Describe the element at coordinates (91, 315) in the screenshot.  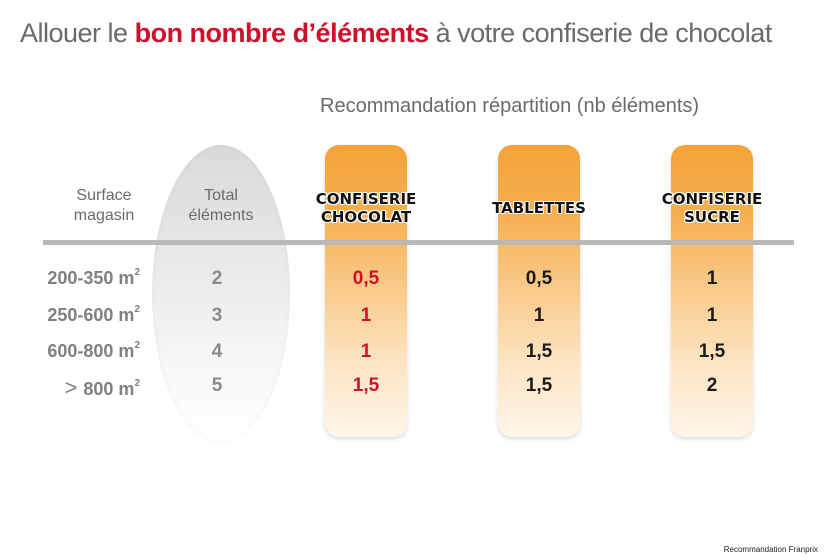
I see `row-surface-text: 250-600 m` at that location.